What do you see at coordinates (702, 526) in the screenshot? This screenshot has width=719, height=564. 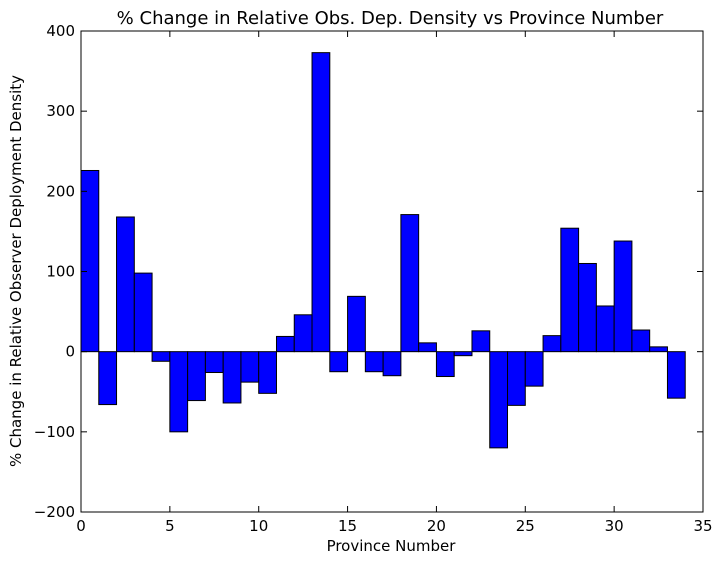 I see `x-tick-label-35: 35` at bounding box center [702, 526].